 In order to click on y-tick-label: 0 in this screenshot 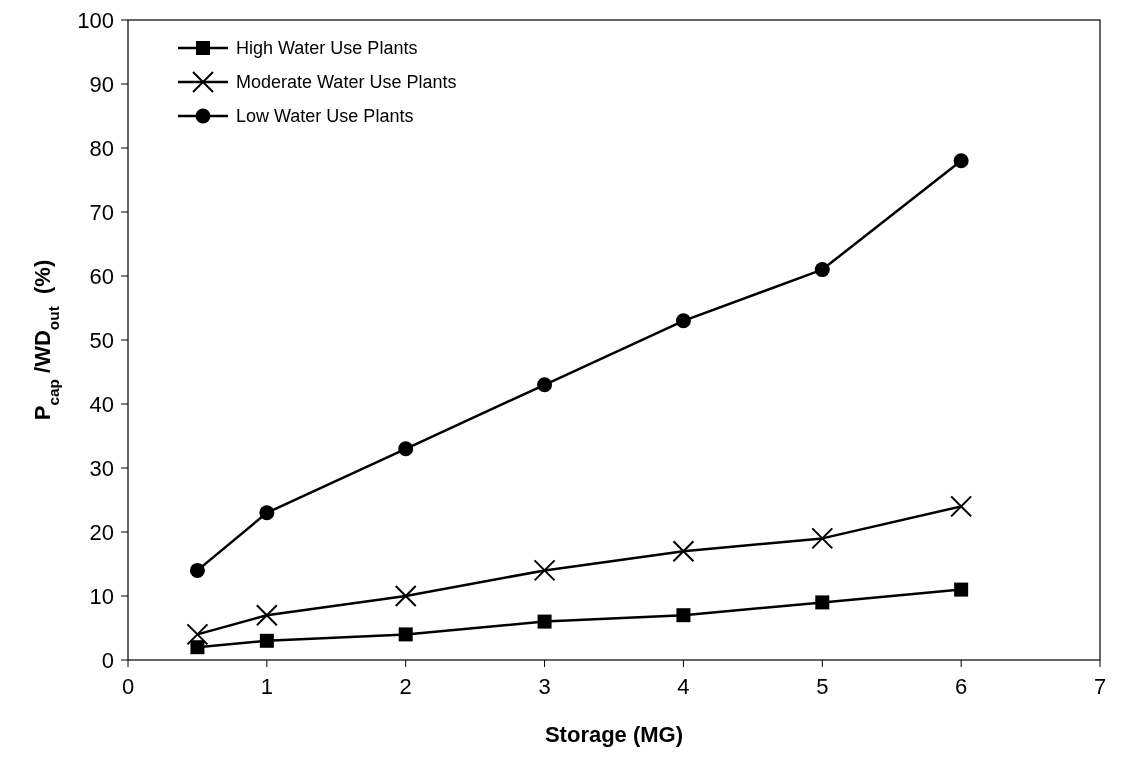, I will do `click(107, 660)`.